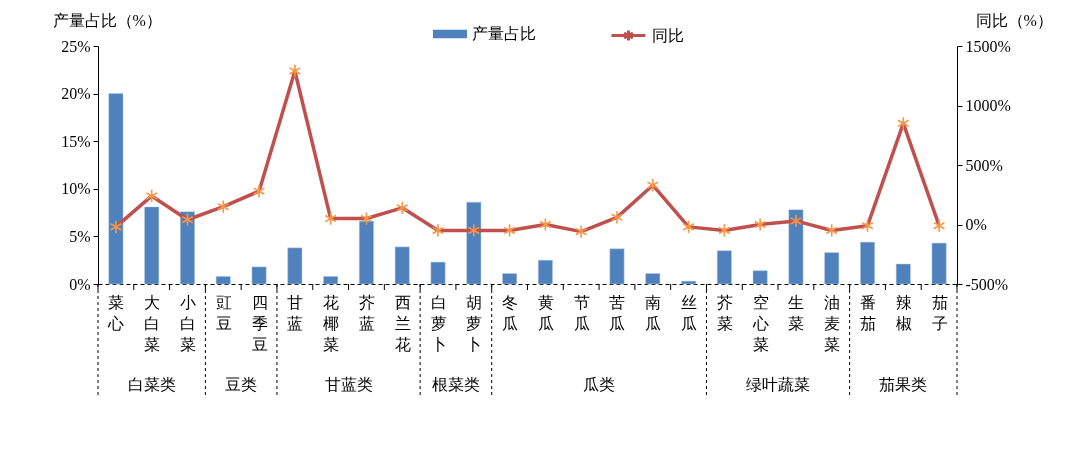 Image resolution: width=1090 pixels, height=450 pixels. What do you see at coordinates (107, 20) in the screenshot?
I see `y-axis-title: 产量占比（%）` at bounding box center [107, 20].